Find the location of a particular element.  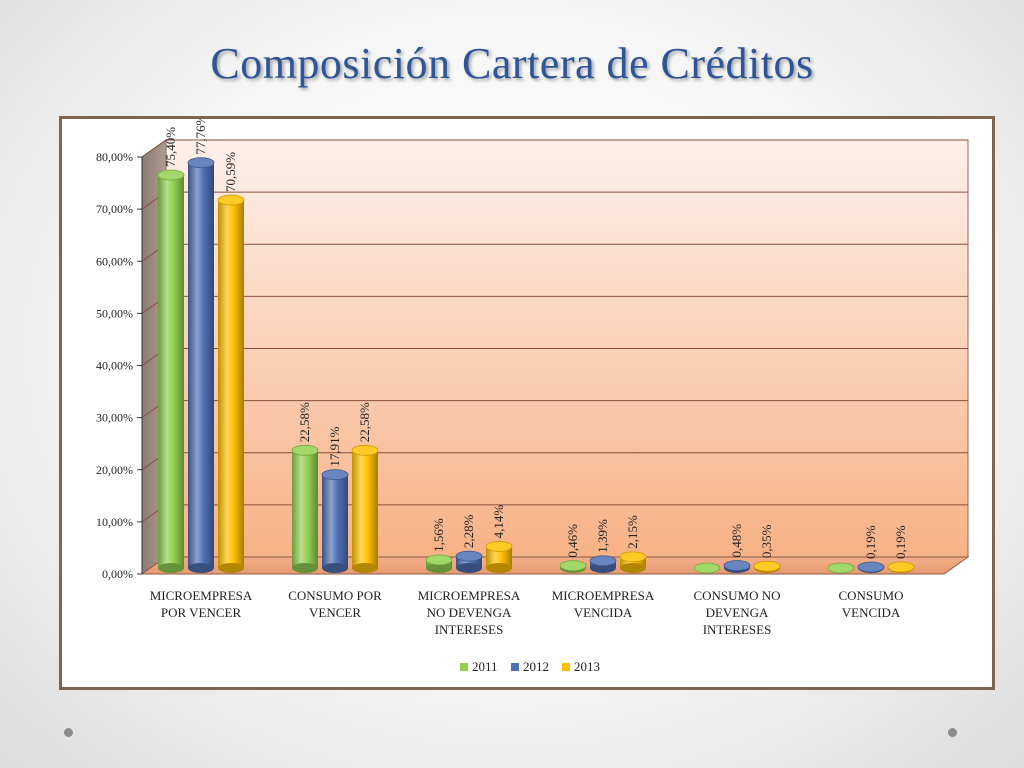

data-label: 75,40% is located at coordinates (170, 147).